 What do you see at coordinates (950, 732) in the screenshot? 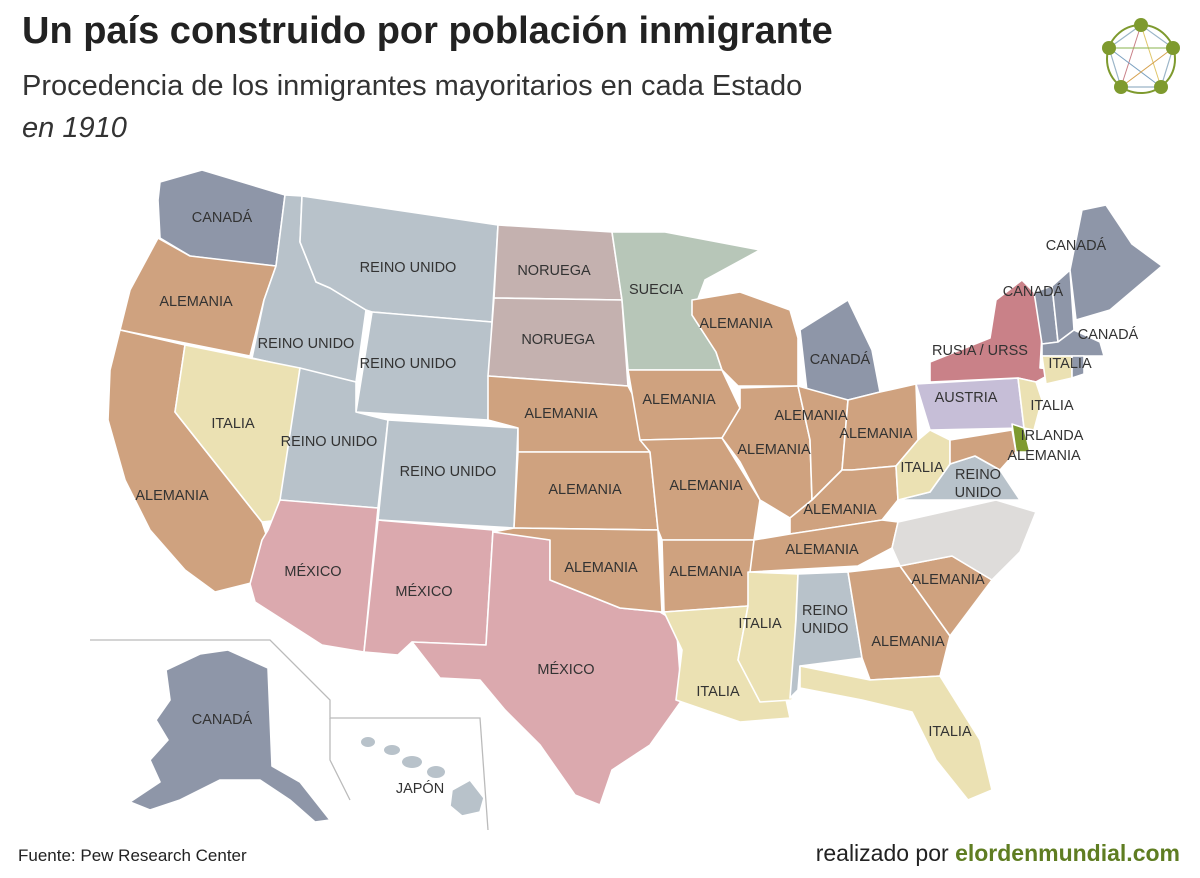
I see `state-label-florida: ITALIA` at bounding box center [950, 732].